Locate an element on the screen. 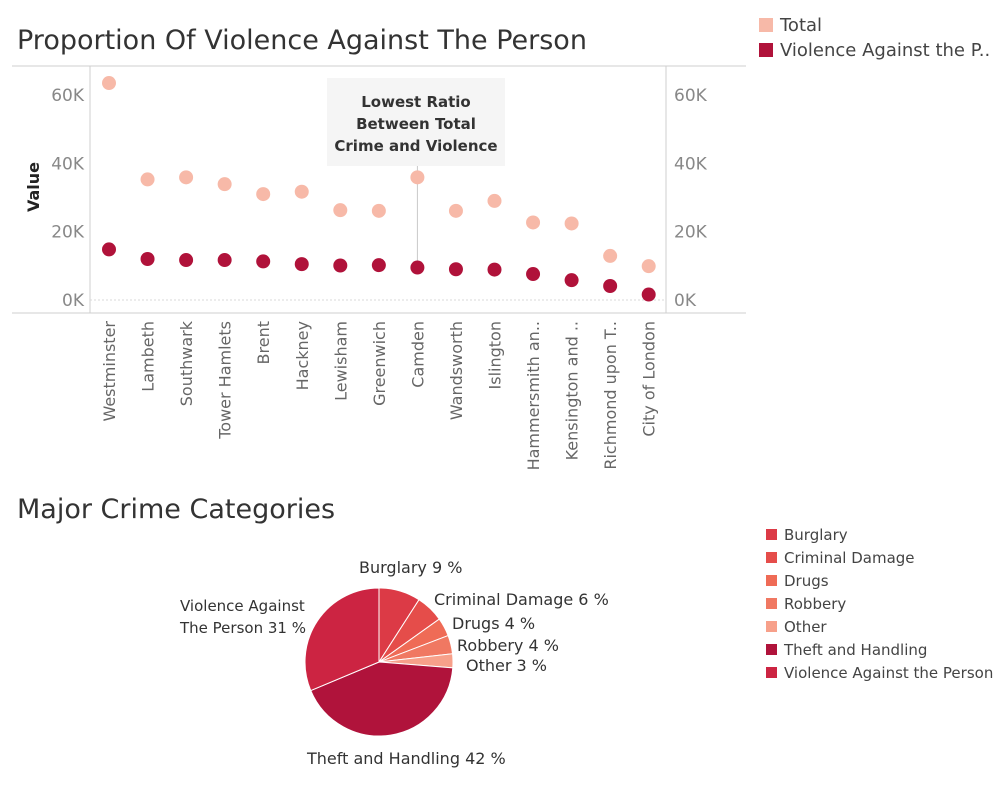  y-ticks-left: 0K 20K 40K 60K is located at coordinates (68, 198).